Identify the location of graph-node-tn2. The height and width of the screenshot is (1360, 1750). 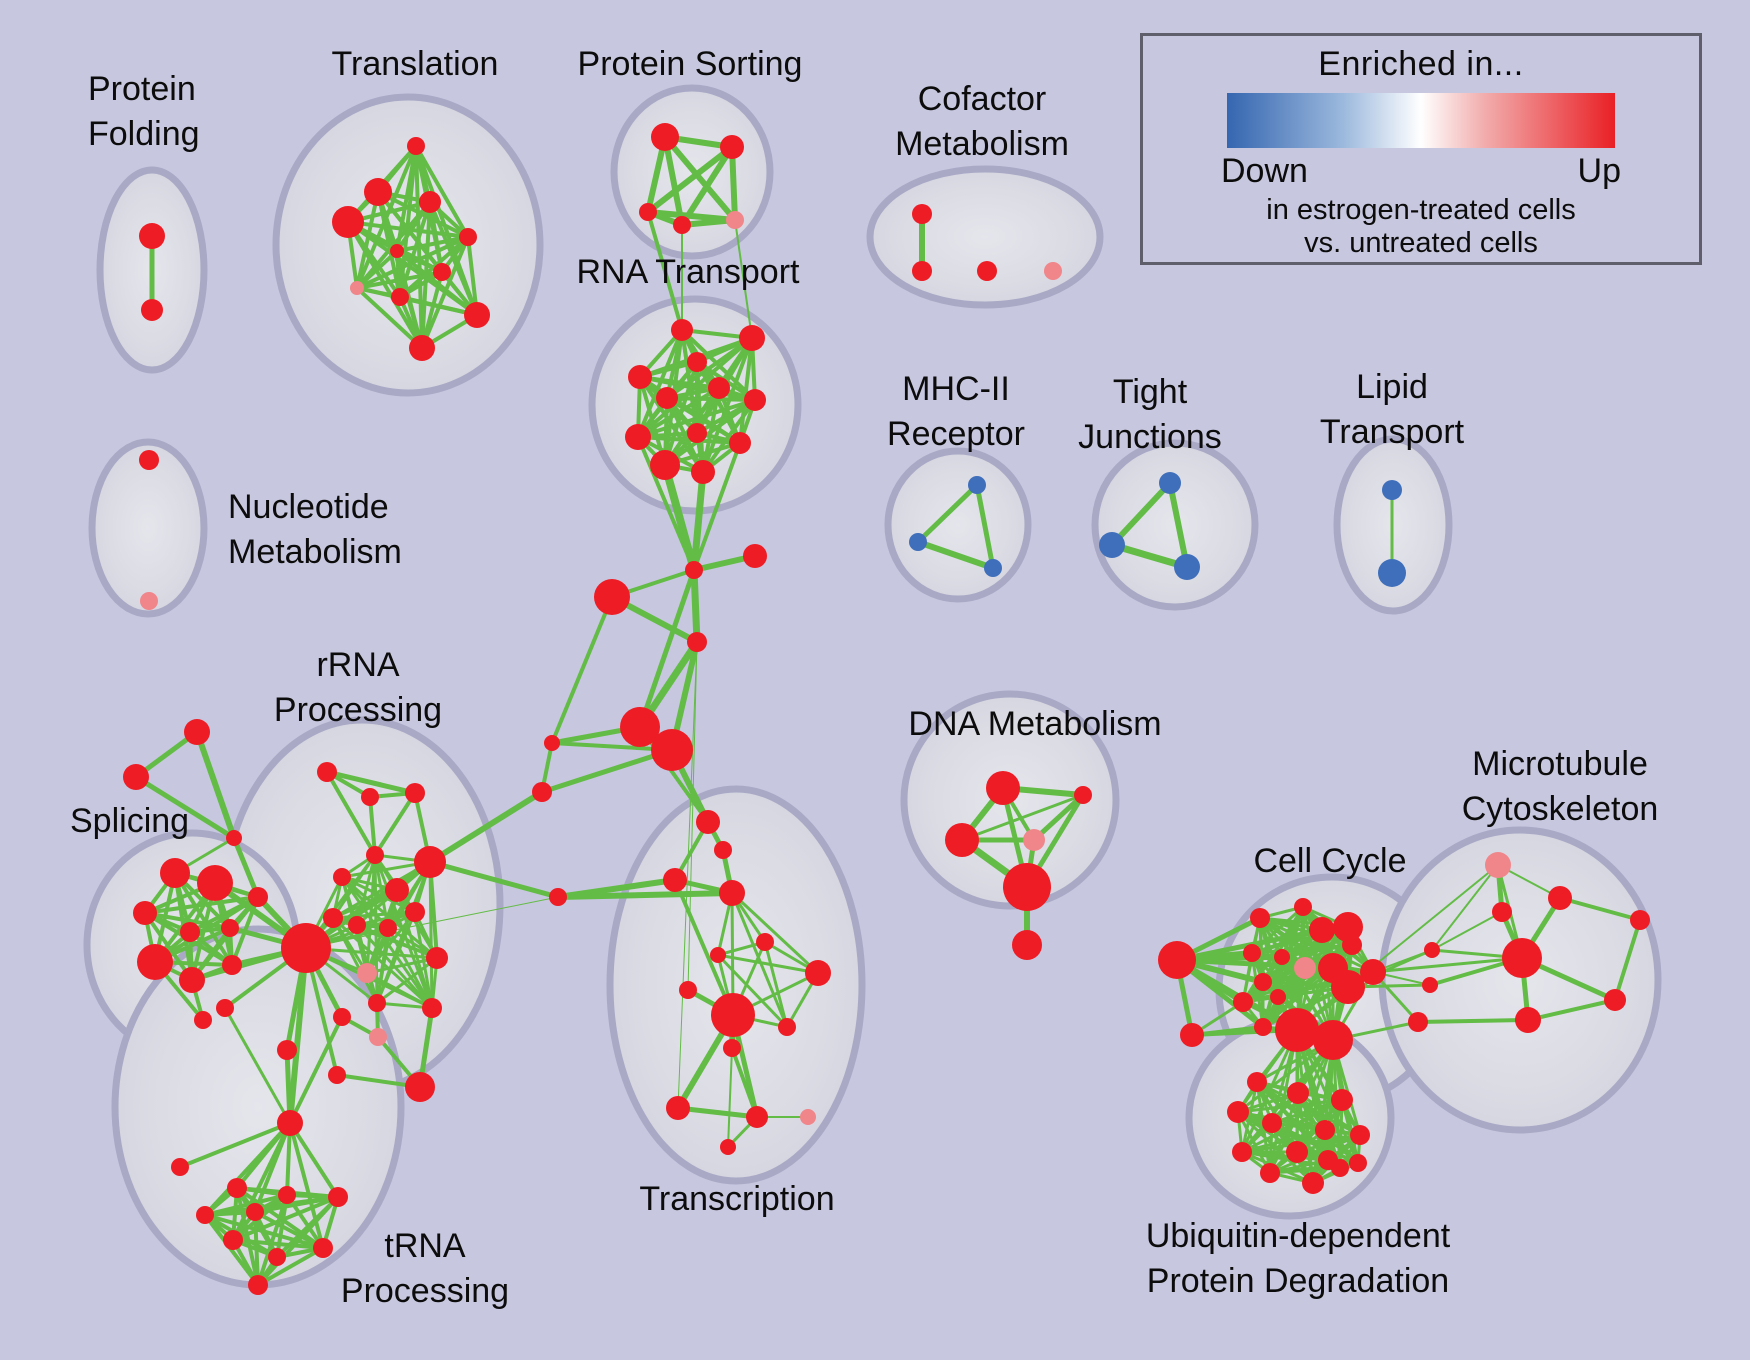
(180, 1167).